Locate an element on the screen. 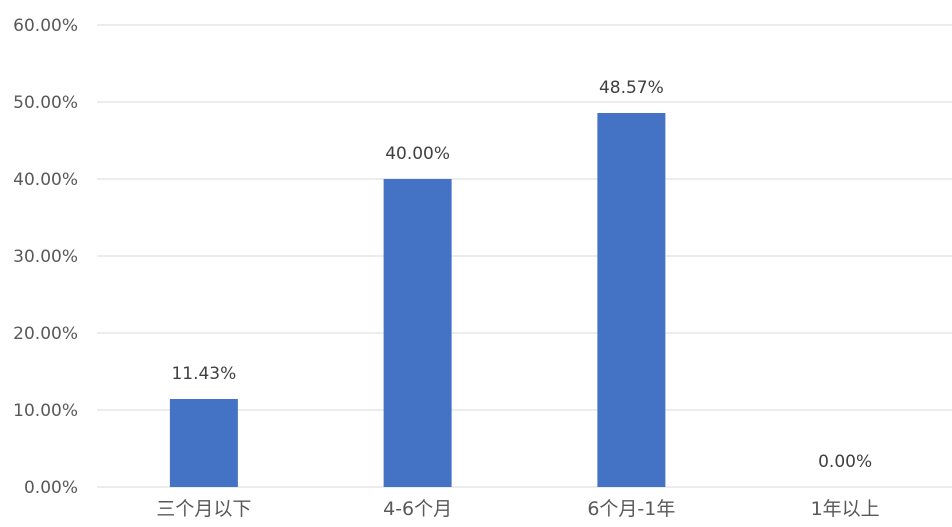 This screenshot has width=952, height=527. y-tick-label: 10.00% is located at coordinates (45, 411).